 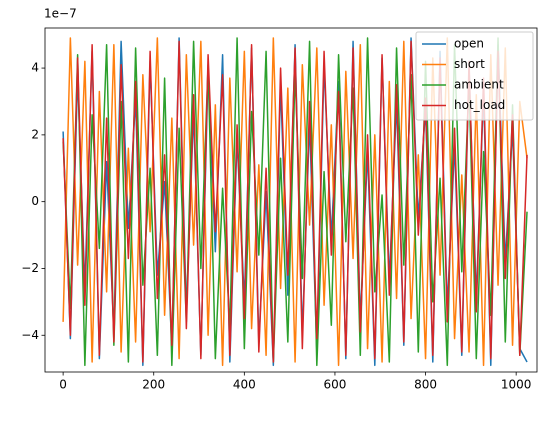 I want to click on legend-label: hot_load, so click(x=479, y=105).